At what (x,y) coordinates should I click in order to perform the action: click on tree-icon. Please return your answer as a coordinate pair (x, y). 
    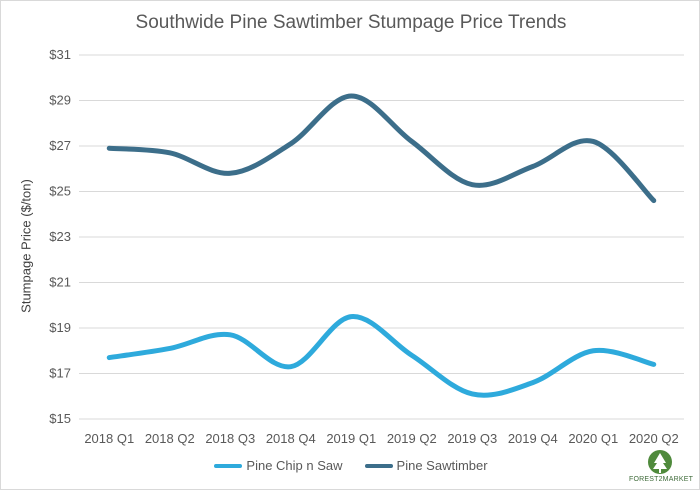
    Looking at the image, I should click on (660, 463).